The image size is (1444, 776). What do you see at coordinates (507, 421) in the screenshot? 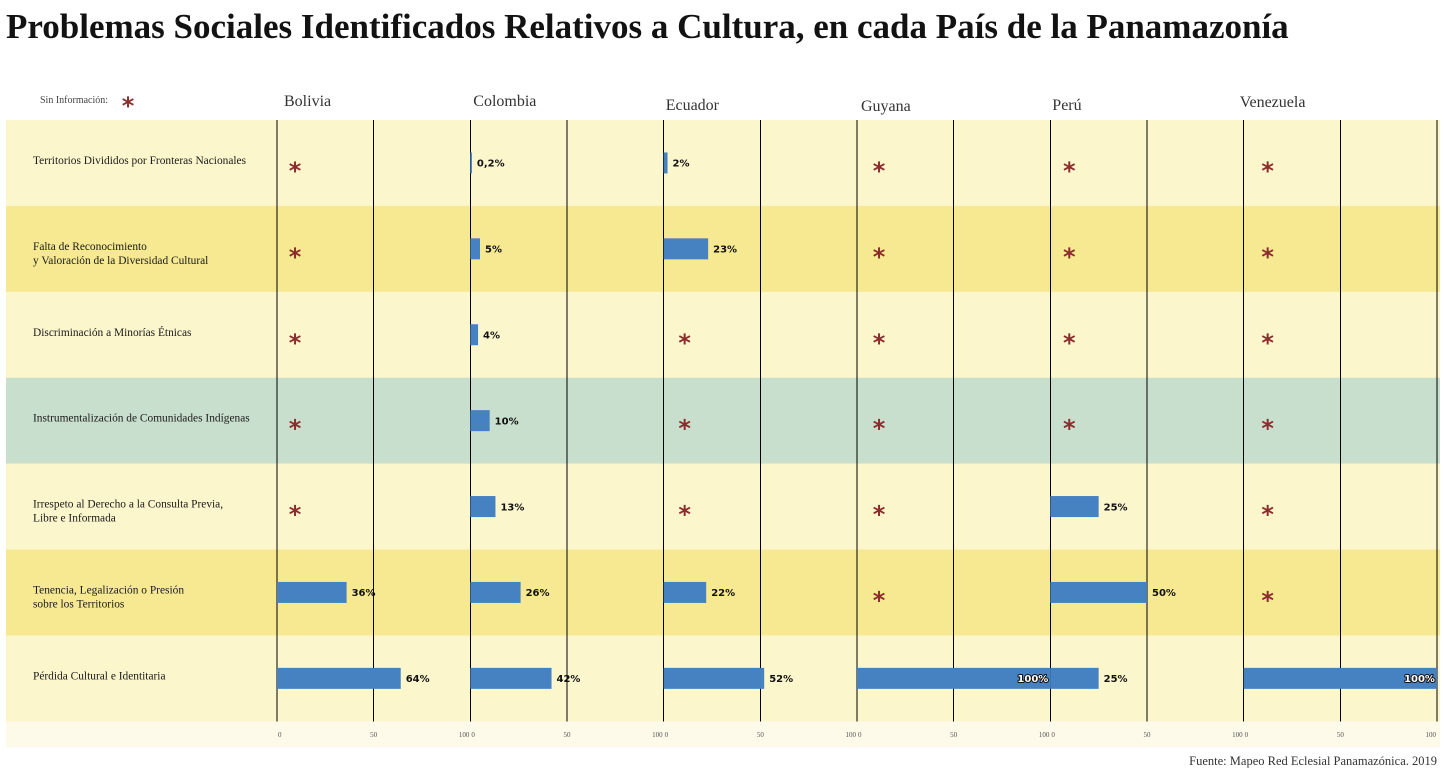
I see `bar-value-label: 10%` at bounding box center [507, 421].